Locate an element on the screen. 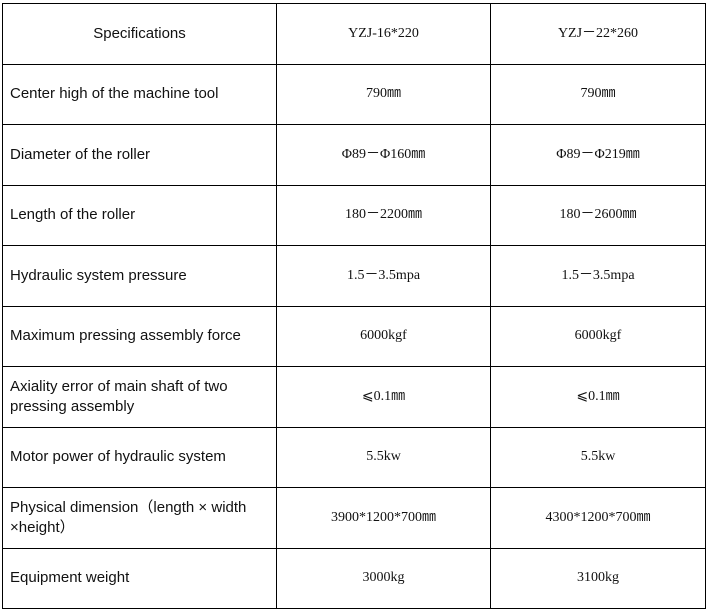  row-value-model-1: 6000kgf is located at coordinates (383, 336).